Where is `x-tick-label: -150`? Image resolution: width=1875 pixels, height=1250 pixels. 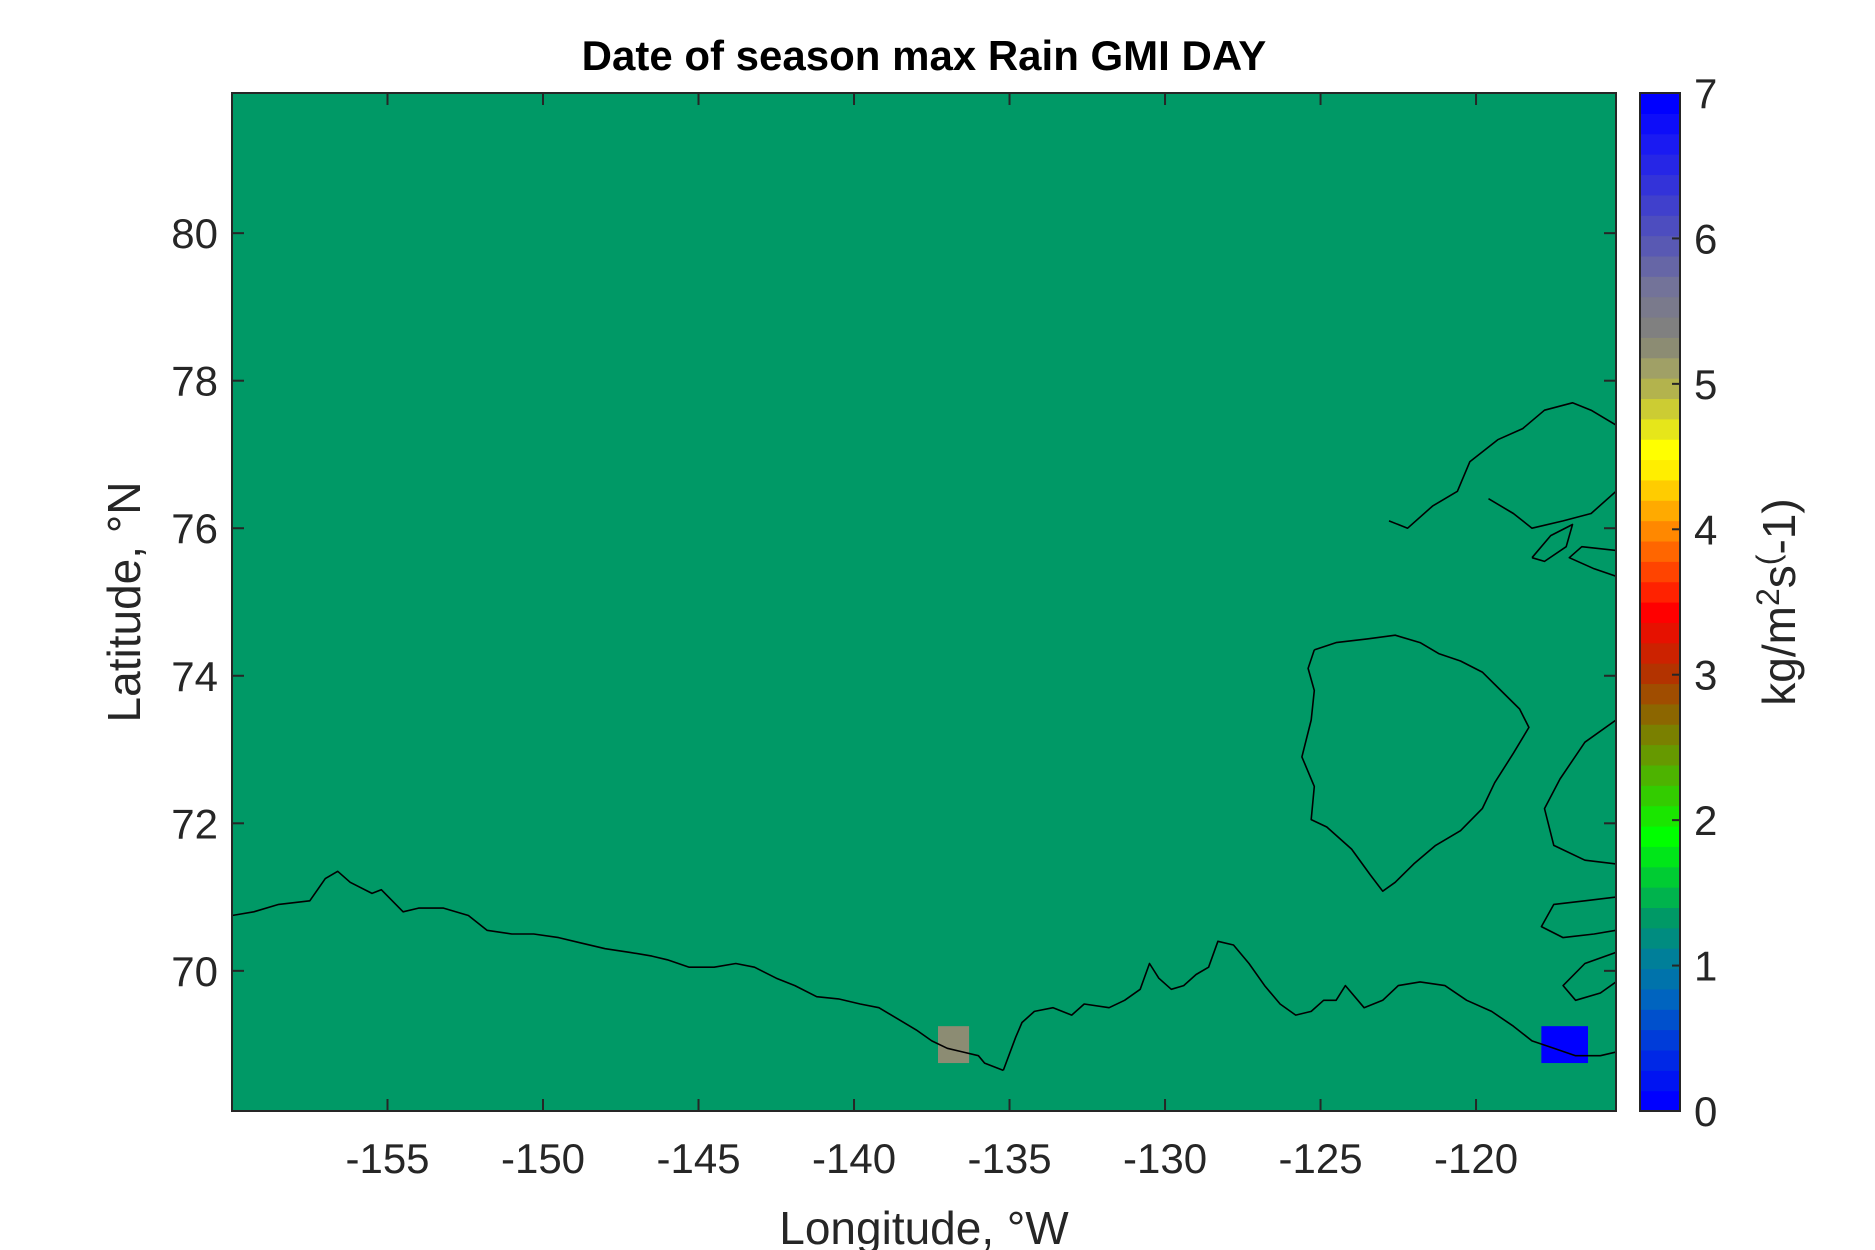 x-tick-label: -150 is located at coordinates (543, 1158).